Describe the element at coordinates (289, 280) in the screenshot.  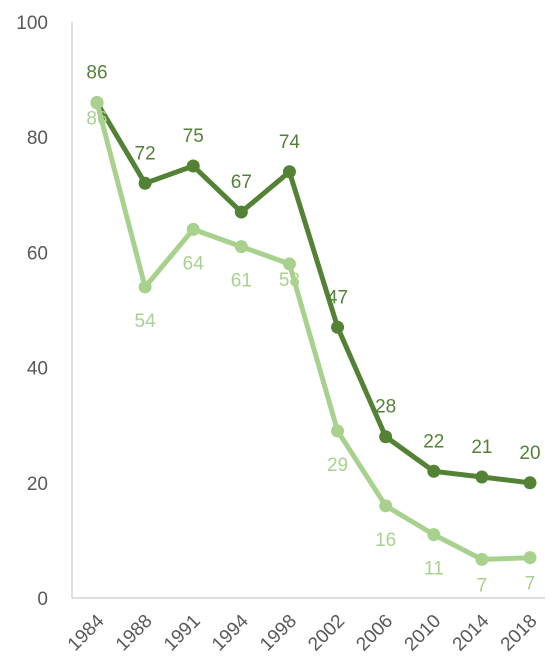
I see `data-label: 58` at that location.